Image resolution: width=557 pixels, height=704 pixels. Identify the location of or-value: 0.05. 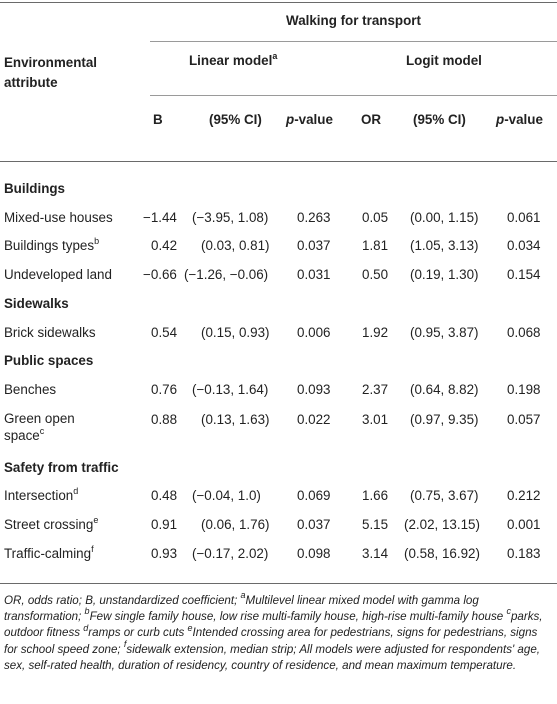
(375, 217).